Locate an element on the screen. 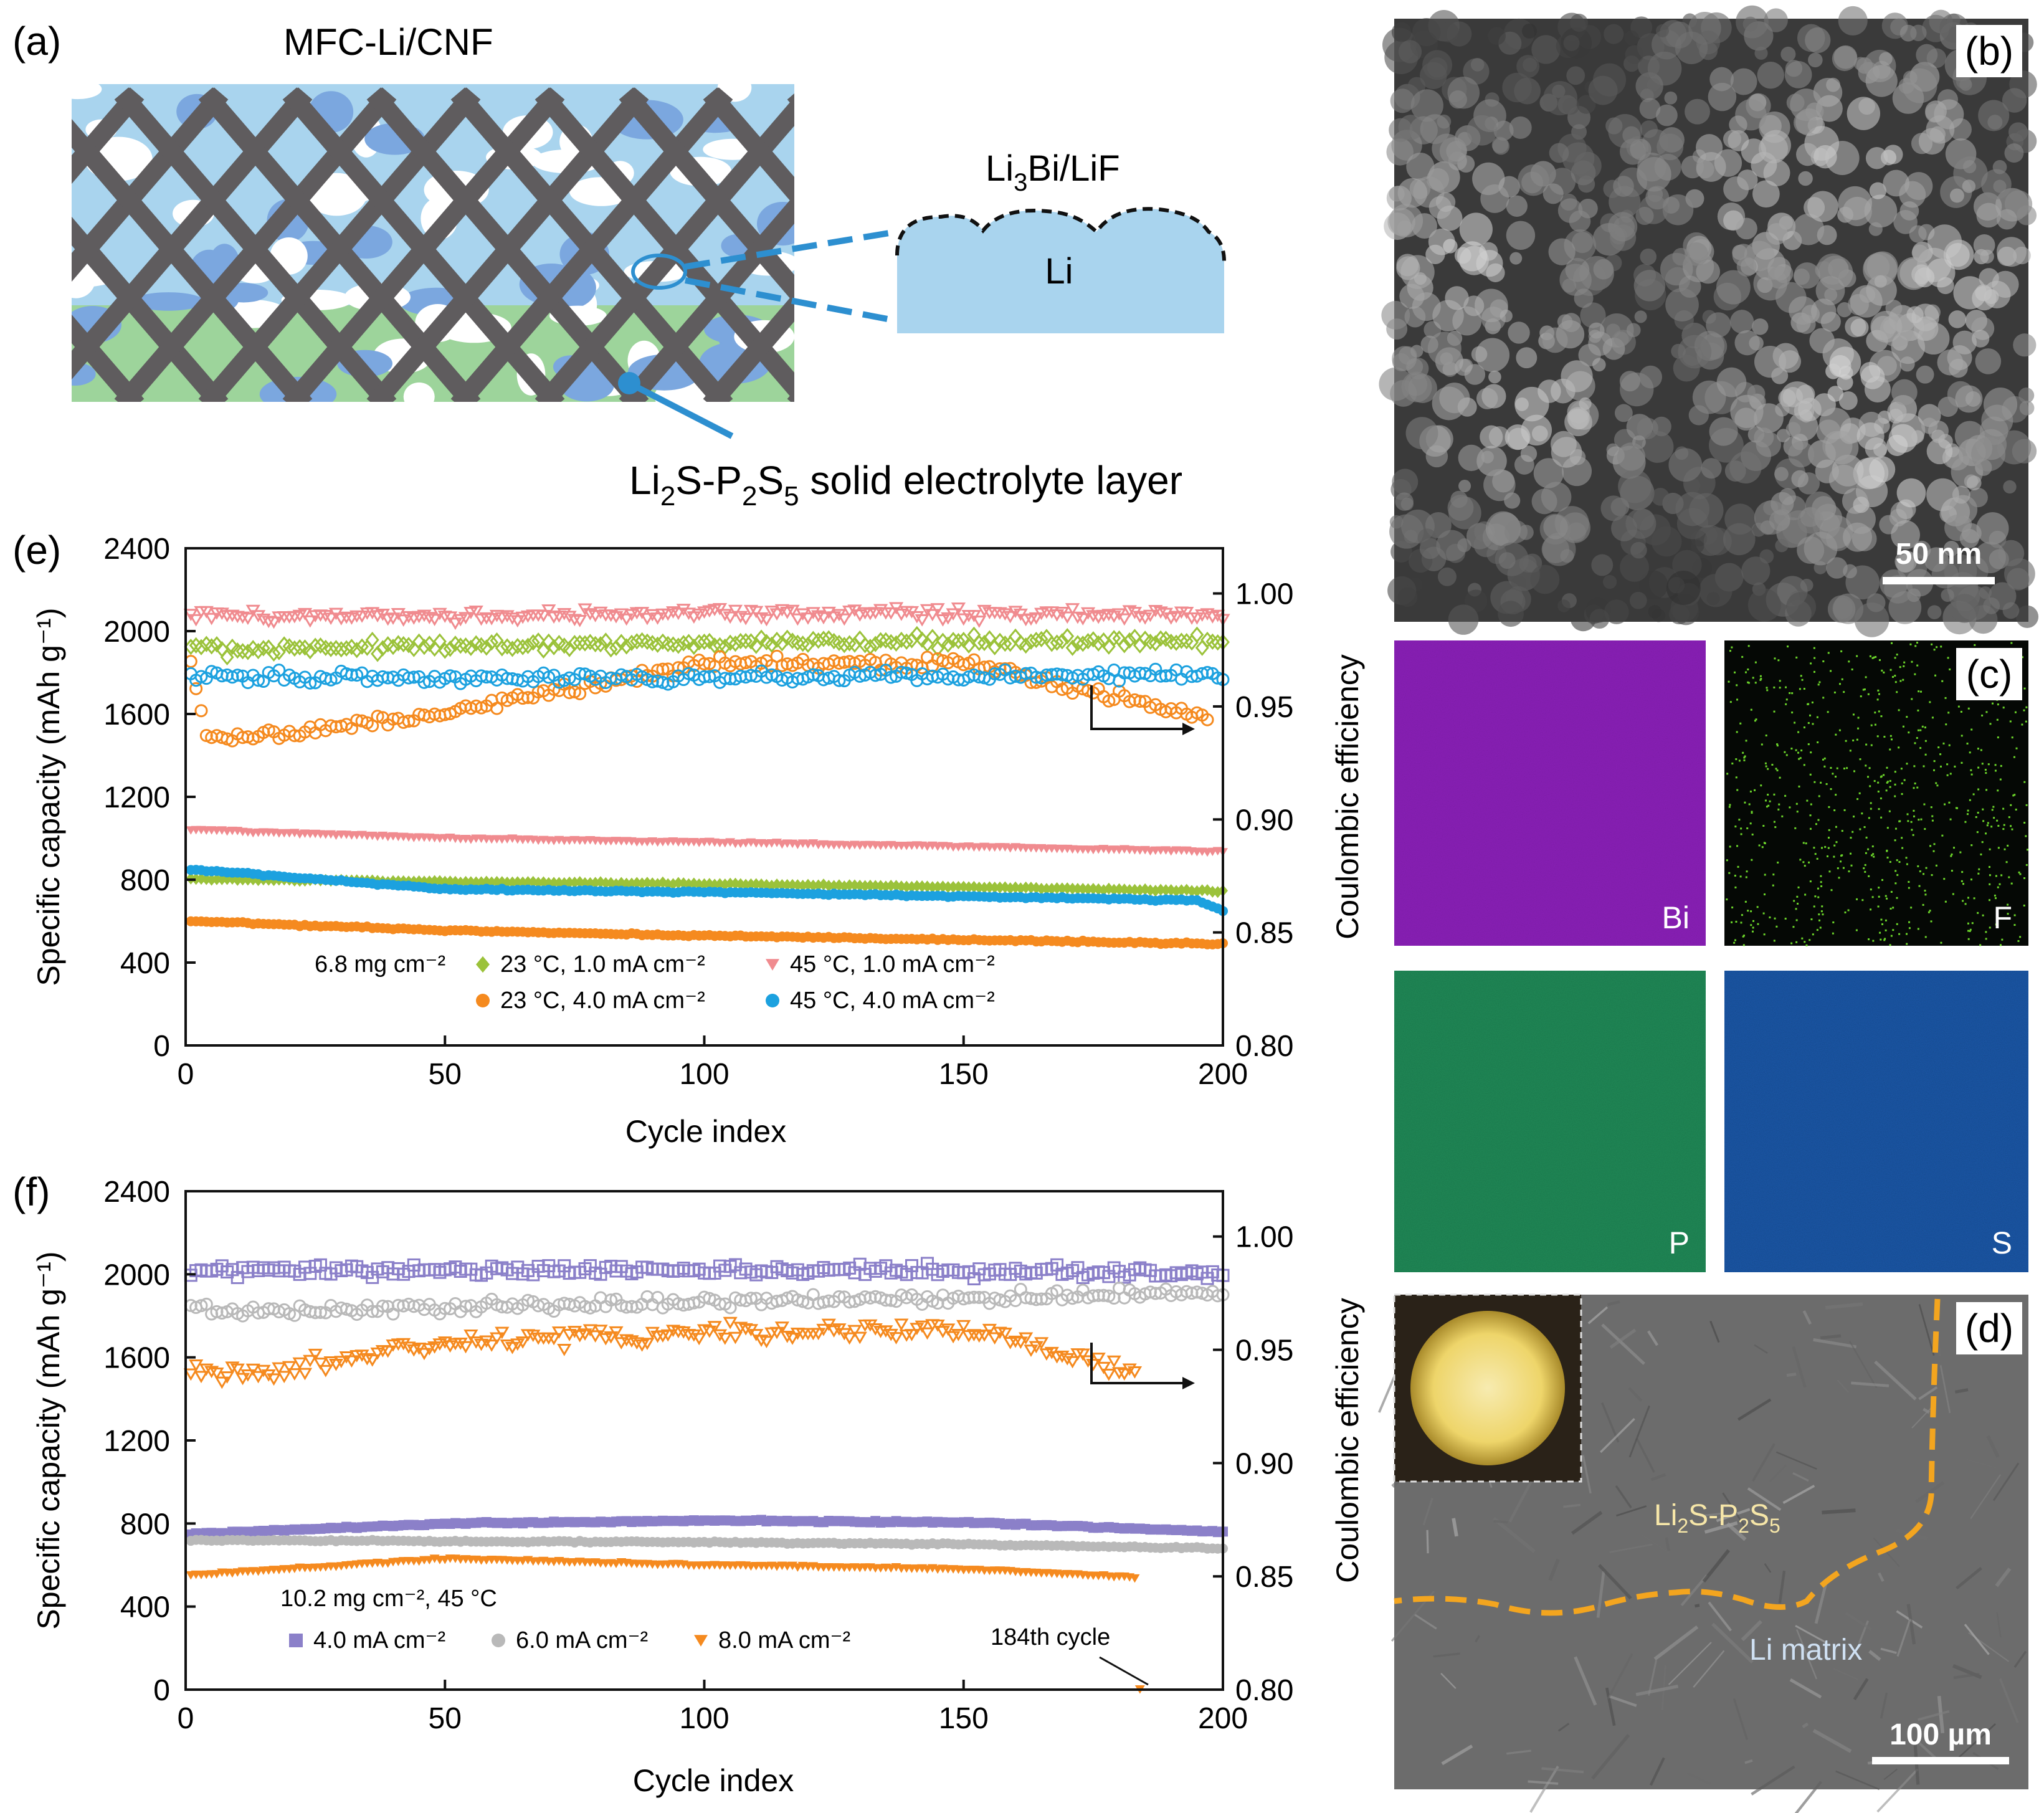  photo-inset-border is located at coordinates (1487, 1388).